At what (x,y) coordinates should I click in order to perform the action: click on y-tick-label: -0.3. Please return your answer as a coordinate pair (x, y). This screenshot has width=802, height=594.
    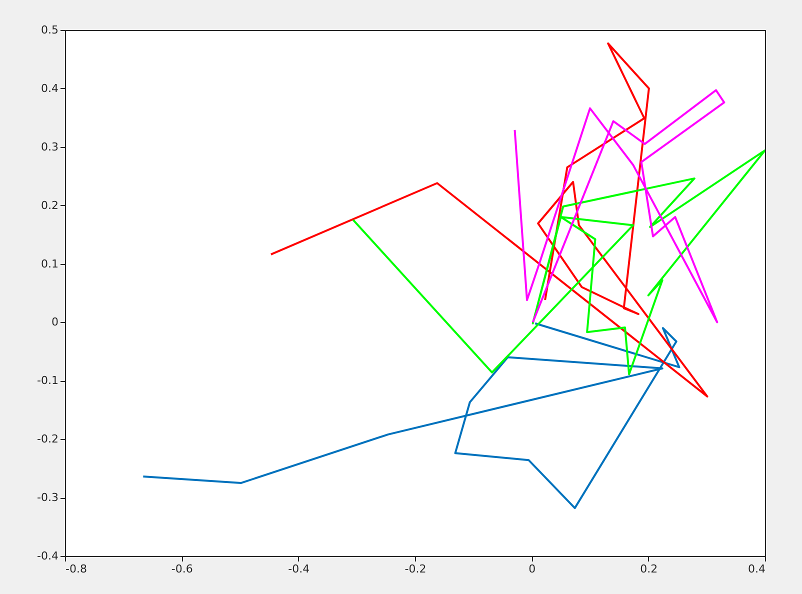
    Looking at the image, I should click on (47, 497).